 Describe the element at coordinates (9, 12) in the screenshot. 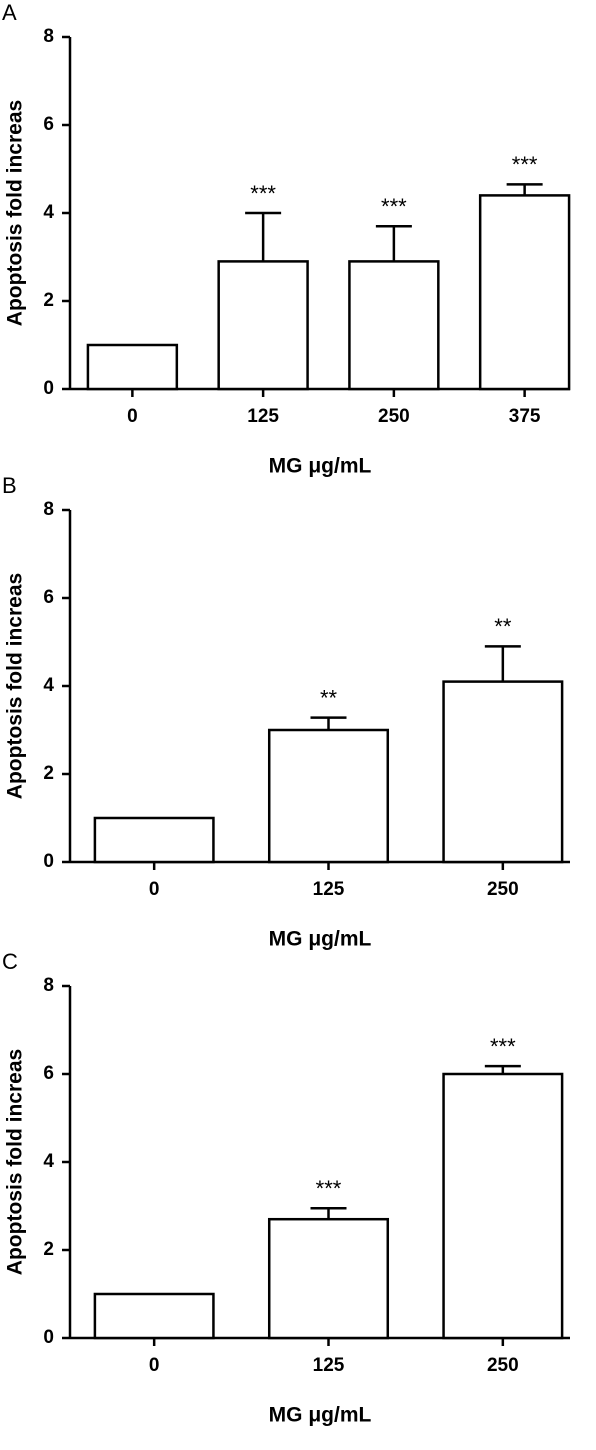

I see `panel-label: A` at that location.